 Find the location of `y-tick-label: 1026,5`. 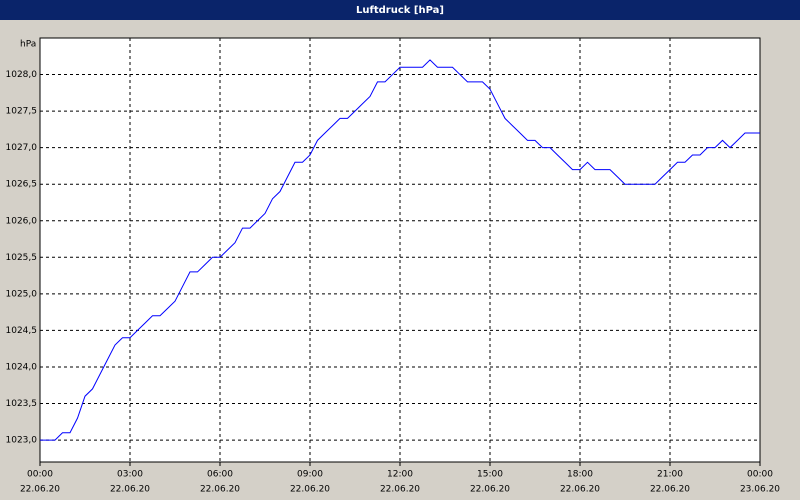

y-tick-label: 1026,5 is located at coordinates (22, 185).